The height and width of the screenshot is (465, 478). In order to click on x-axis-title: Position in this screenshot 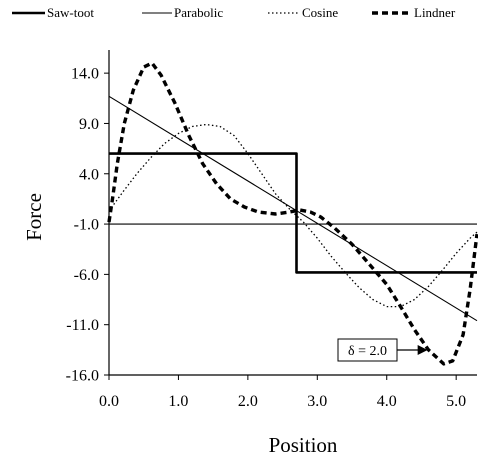, I will do `click(303, 445)`.